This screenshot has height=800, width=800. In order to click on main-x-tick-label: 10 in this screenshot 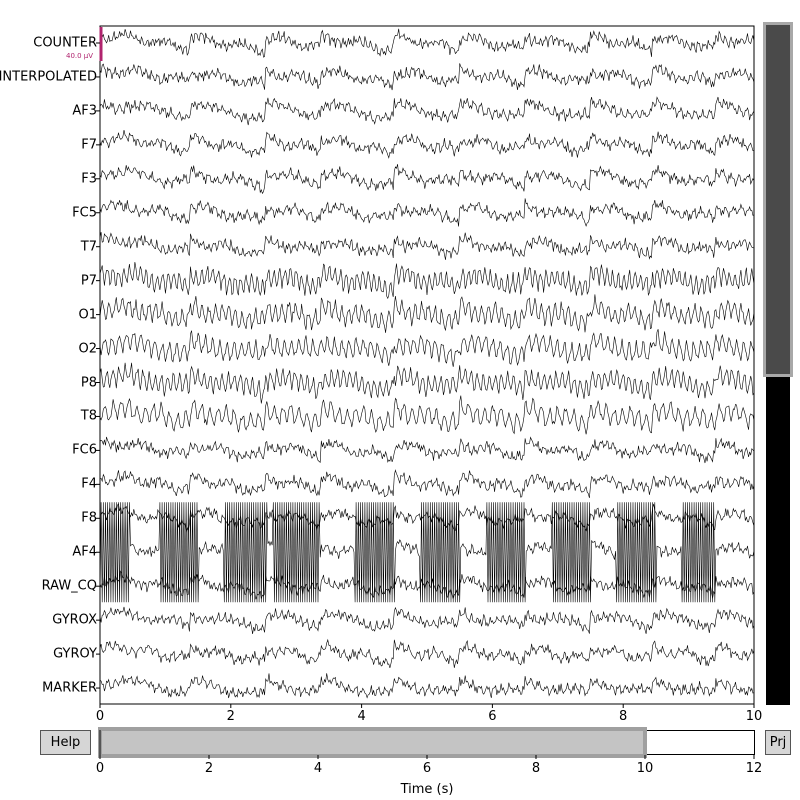, I will do `click(754, 716)`.